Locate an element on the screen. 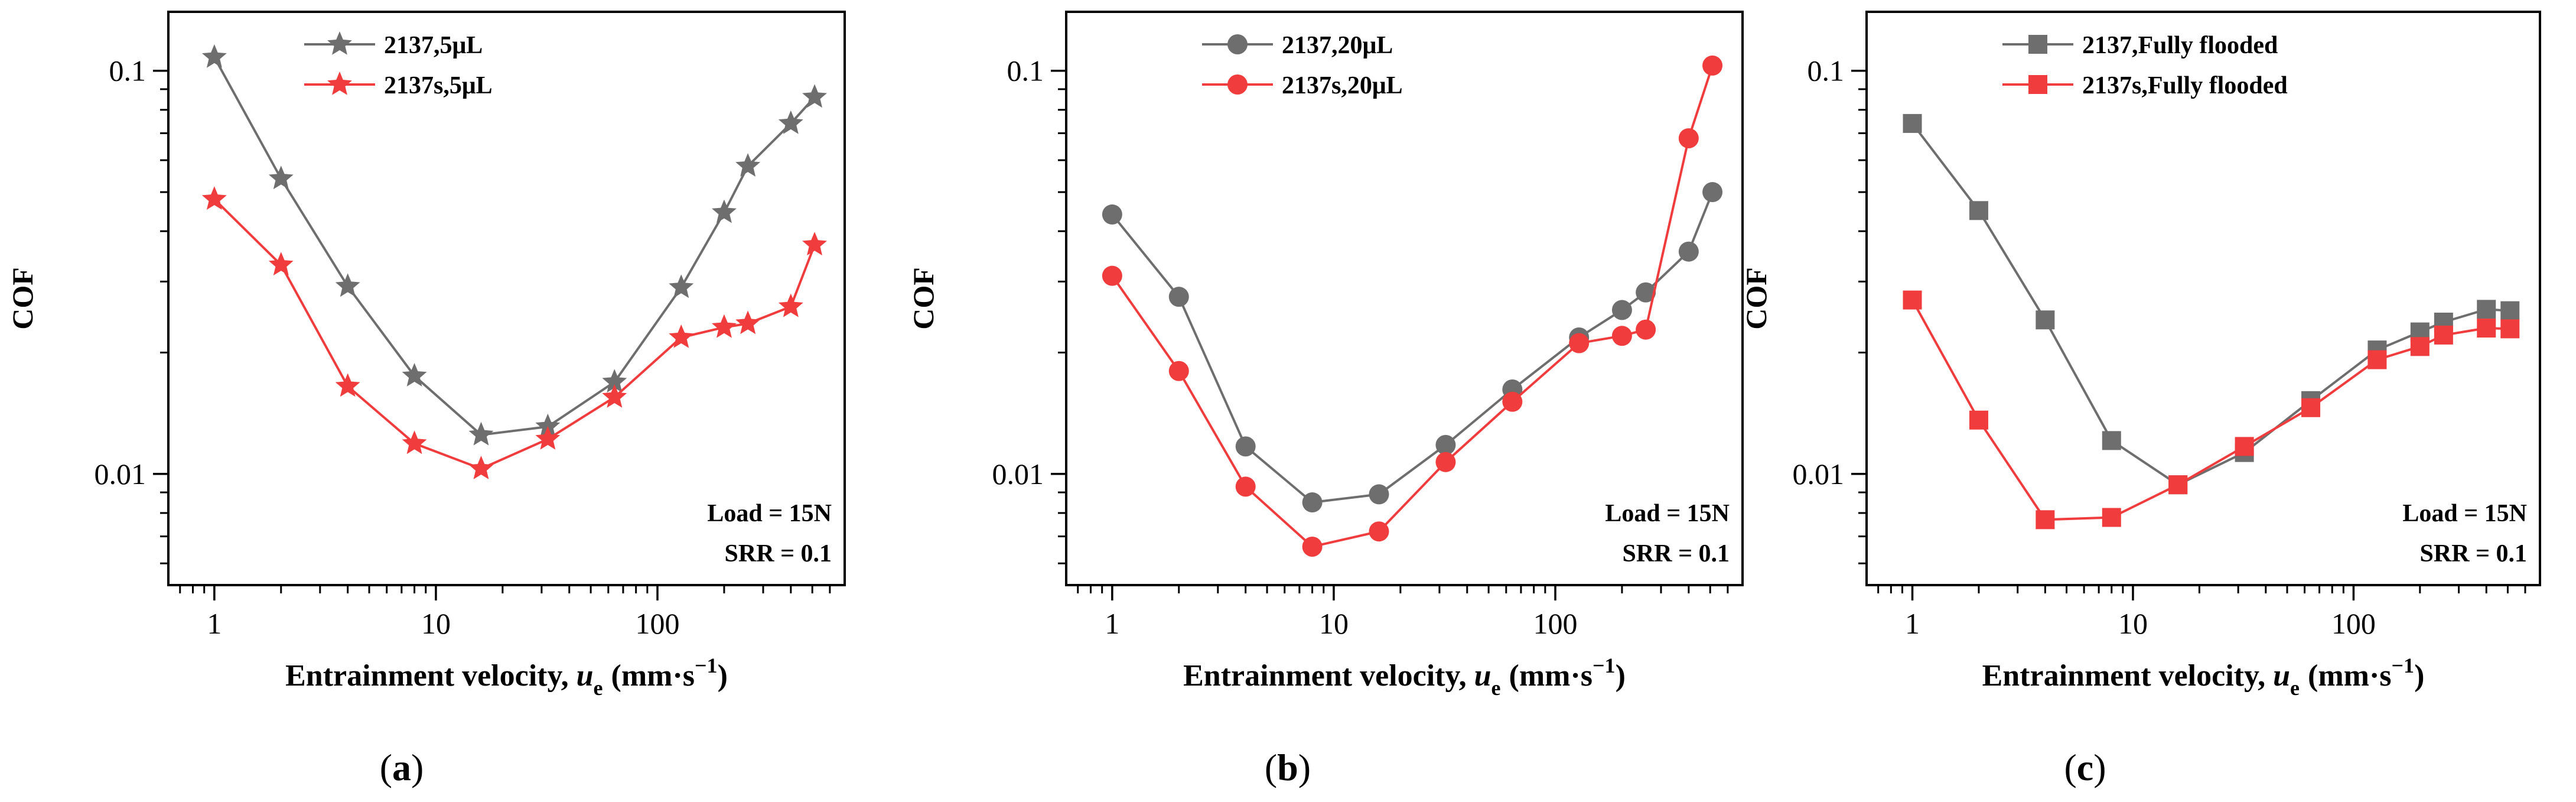 This screenshot has height=802, width=2576. y-tick-label: 0.1 is located at coordinates (1025, 70).